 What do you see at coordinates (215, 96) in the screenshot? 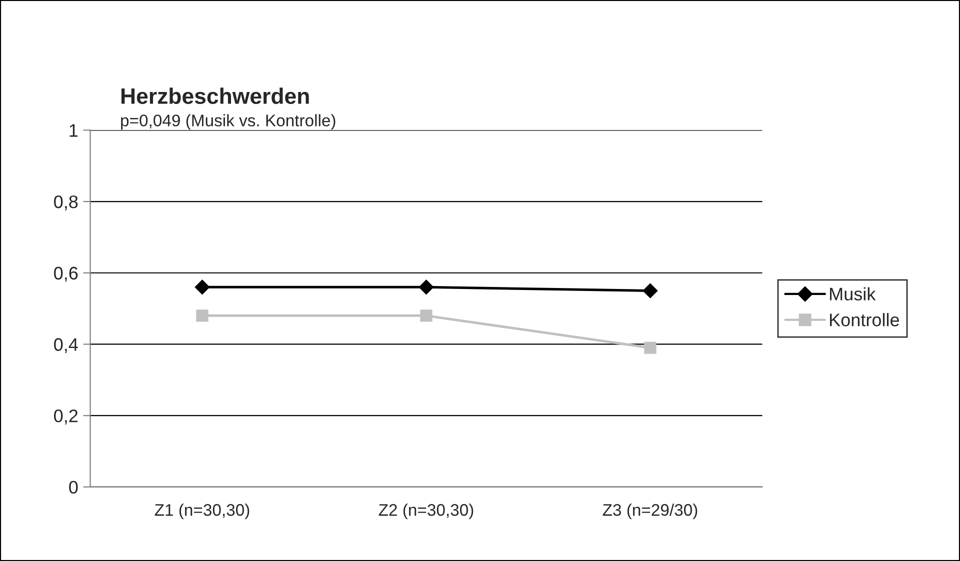
I see `chart-title: Herzbeschwerden` at bounding box center [215, 96].